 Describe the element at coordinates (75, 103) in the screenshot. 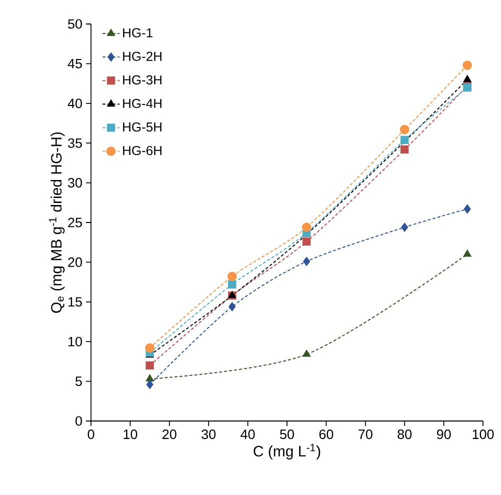

I see `y-tick-label: 40` at that location.